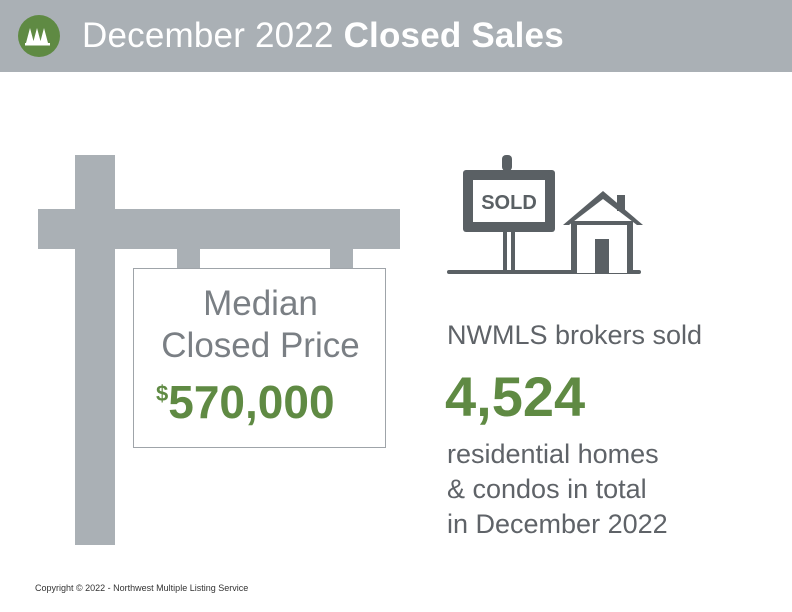 The width and height of the screenshot is (792, 612). What do you see at coordinates (219, 229) in the screenshot?
I see `sign-post-crossbar` at bounding box center [219, 229].